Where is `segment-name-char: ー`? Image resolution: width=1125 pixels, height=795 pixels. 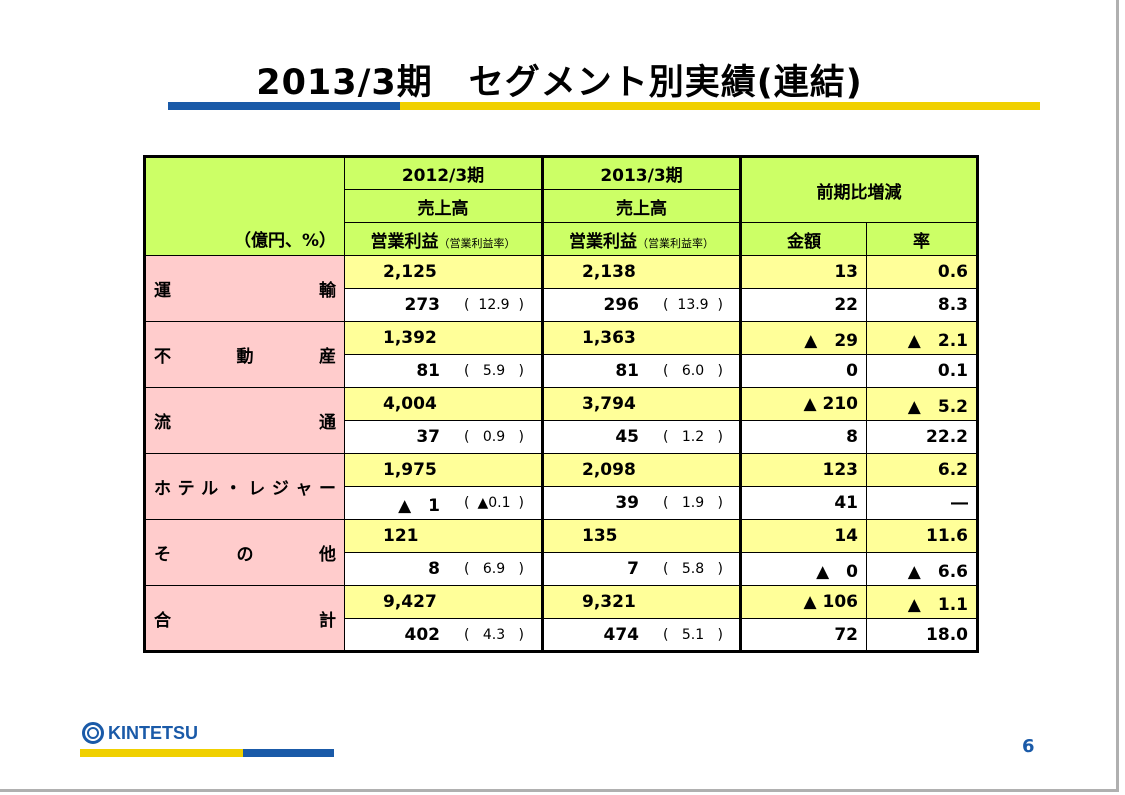
segment-name-char: ー is located at coordinates (327, 489).